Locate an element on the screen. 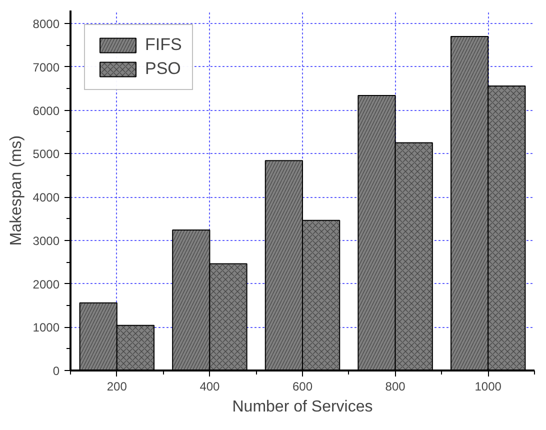 This screenshot has height=430, width=546. y-tick-label: 4000 is located at coordinates (46, 197).